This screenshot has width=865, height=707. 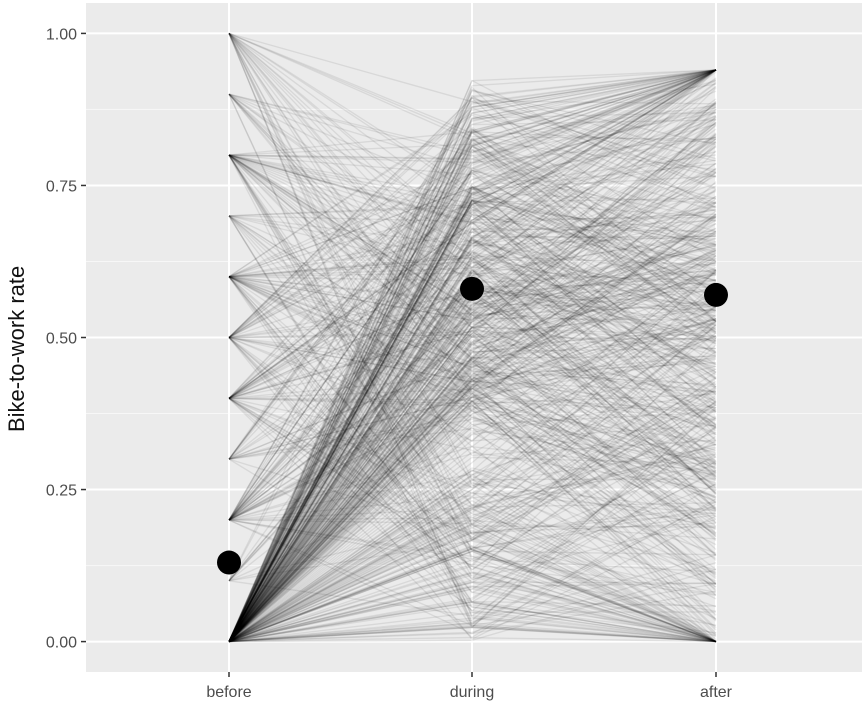 What do you see at coordinates (472, 692) in the screenshot?
I see `x-tick-label: during` at bounding box center [472, 692].